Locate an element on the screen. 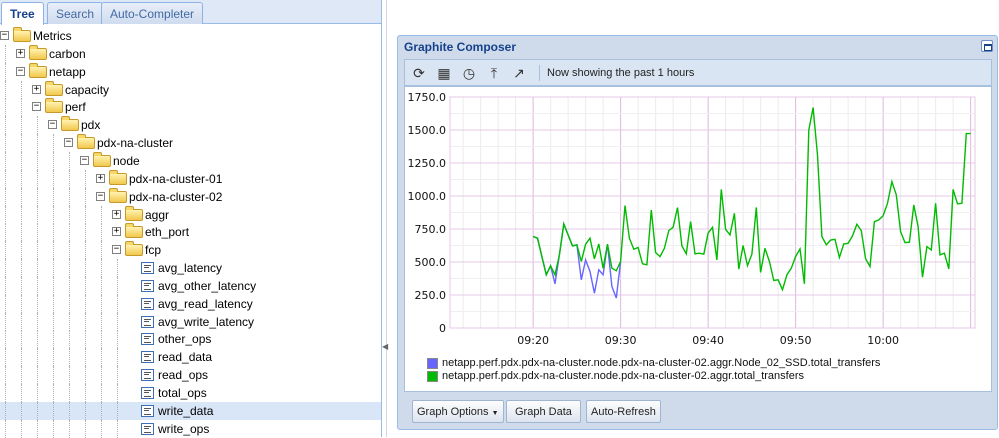 This screenshot has width=999, height=438. tree-node-label: read_ops is located at coordinates (183, 375).